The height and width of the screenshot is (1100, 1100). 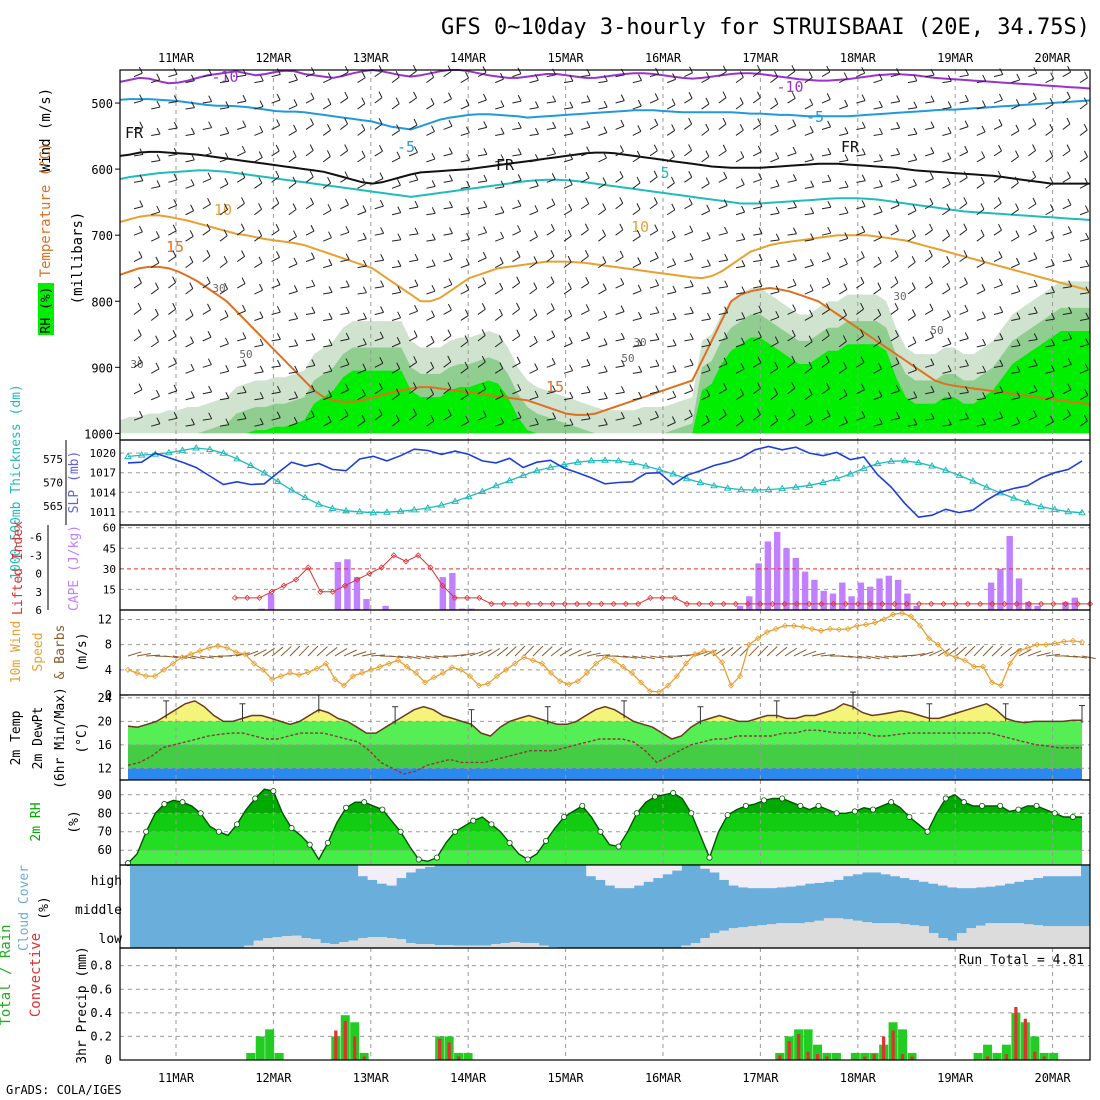 What do you see at coordinates (176, 1078) in the screenshot?
I see `date-label-bottom: 11MAR` at bounding box center [176, 1078].